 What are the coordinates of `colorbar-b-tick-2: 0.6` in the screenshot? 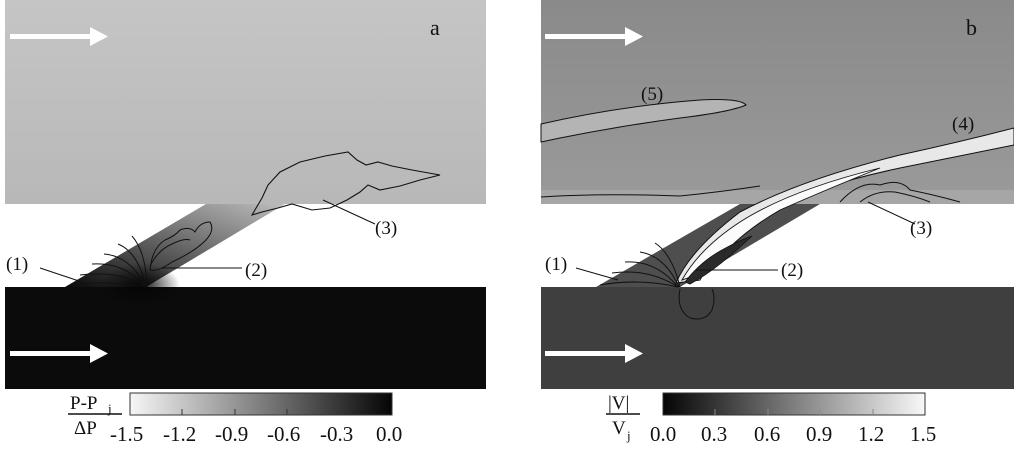 It's located at (767, 434).